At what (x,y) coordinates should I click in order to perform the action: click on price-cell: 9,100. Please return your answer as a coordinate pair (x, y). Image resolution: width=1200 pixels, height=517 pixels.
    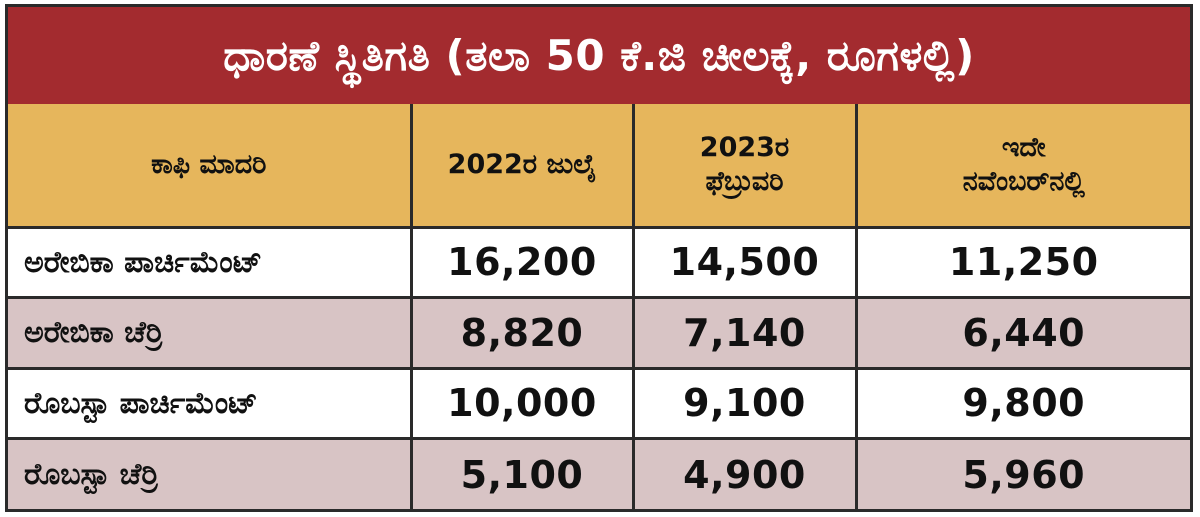
    Looking at the image, I should click on (744, 403).